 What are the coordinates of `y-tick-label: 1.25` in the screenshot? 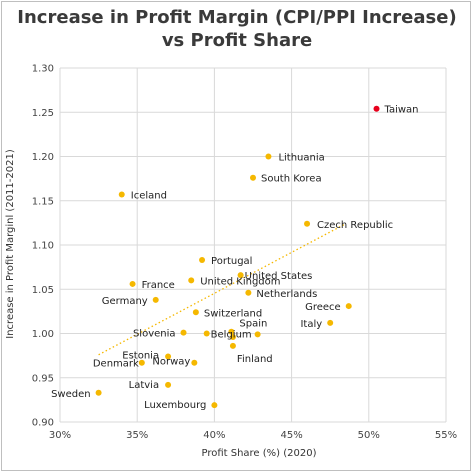 It's located at (43, 113).